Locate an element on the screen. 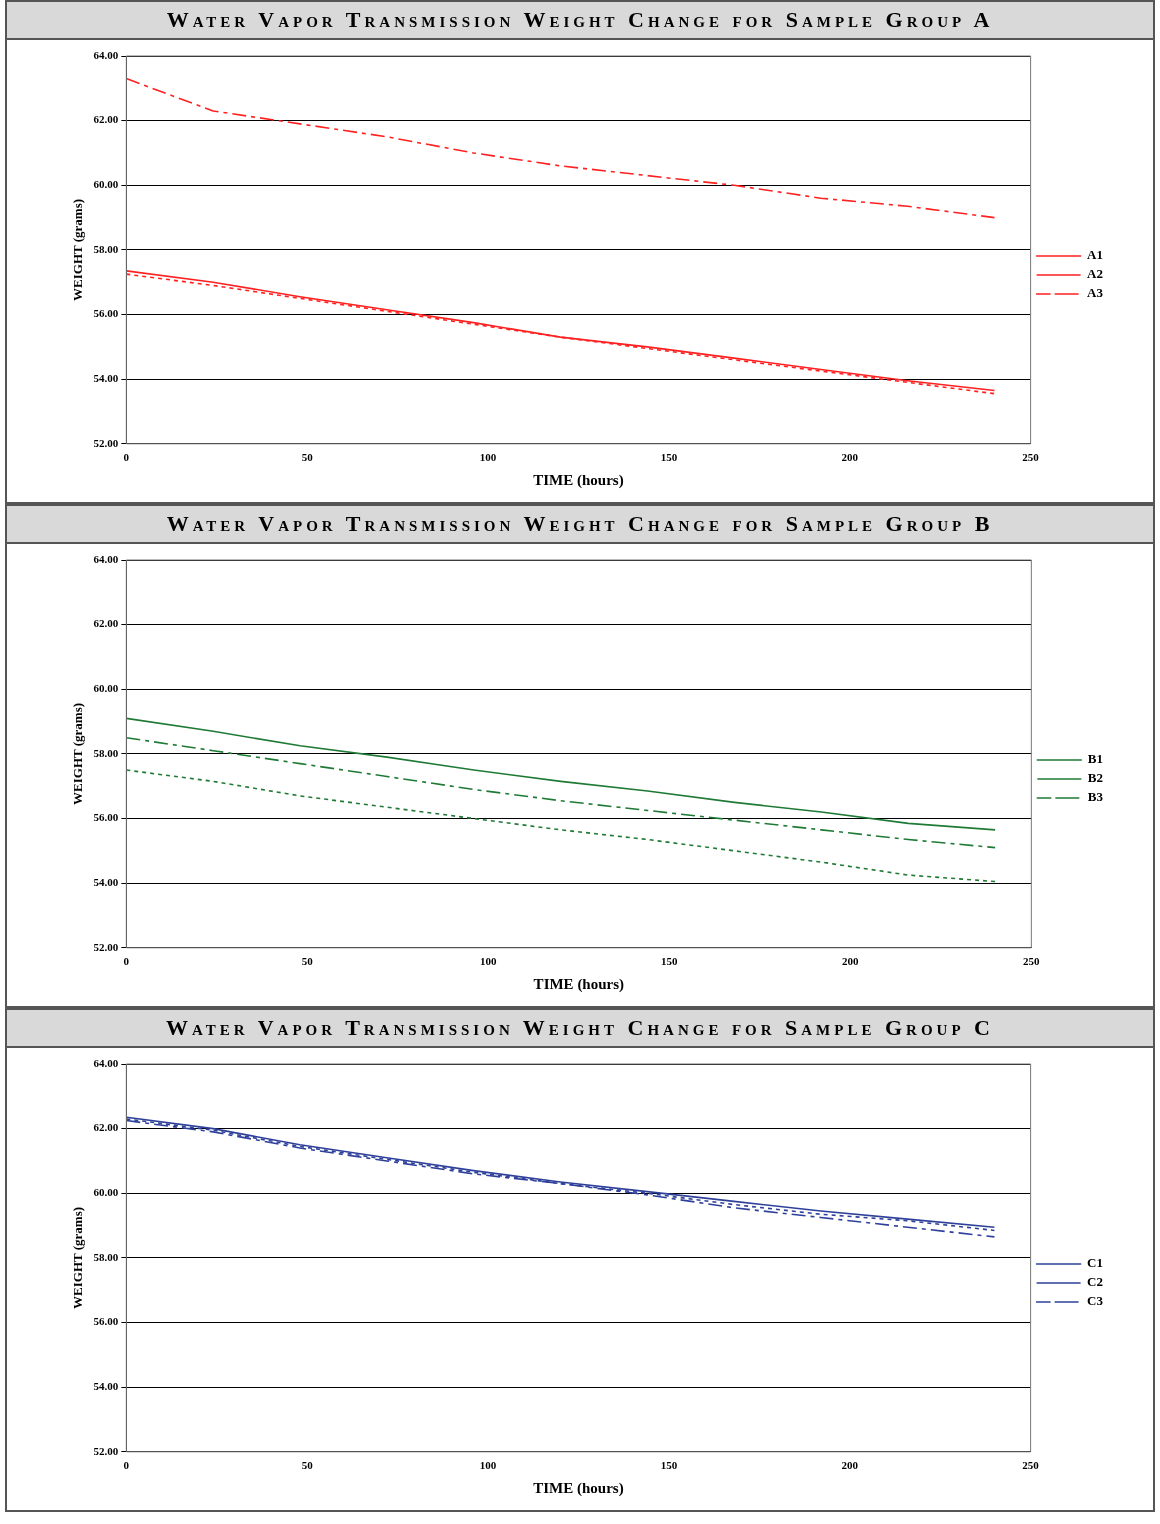  legend-label: C3 is located at coordinates (1095, 1301).